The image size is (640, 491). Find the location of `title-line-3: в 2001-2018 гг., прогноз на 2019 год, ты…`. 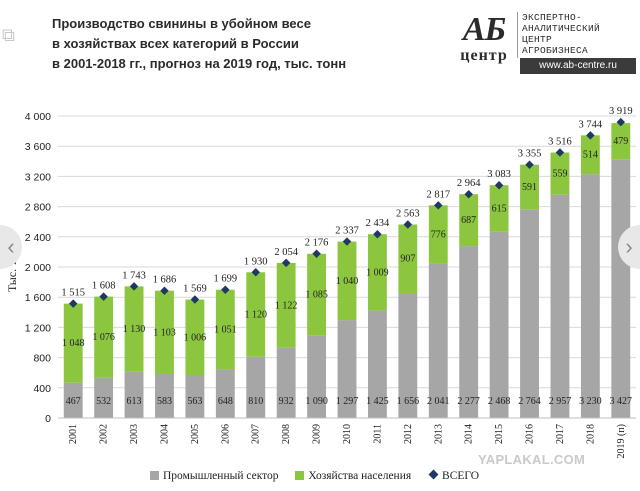

title-line-3: в 2001-2018 гг., прогноз на 2019 год, ты… is located at coordinates (199, 63).